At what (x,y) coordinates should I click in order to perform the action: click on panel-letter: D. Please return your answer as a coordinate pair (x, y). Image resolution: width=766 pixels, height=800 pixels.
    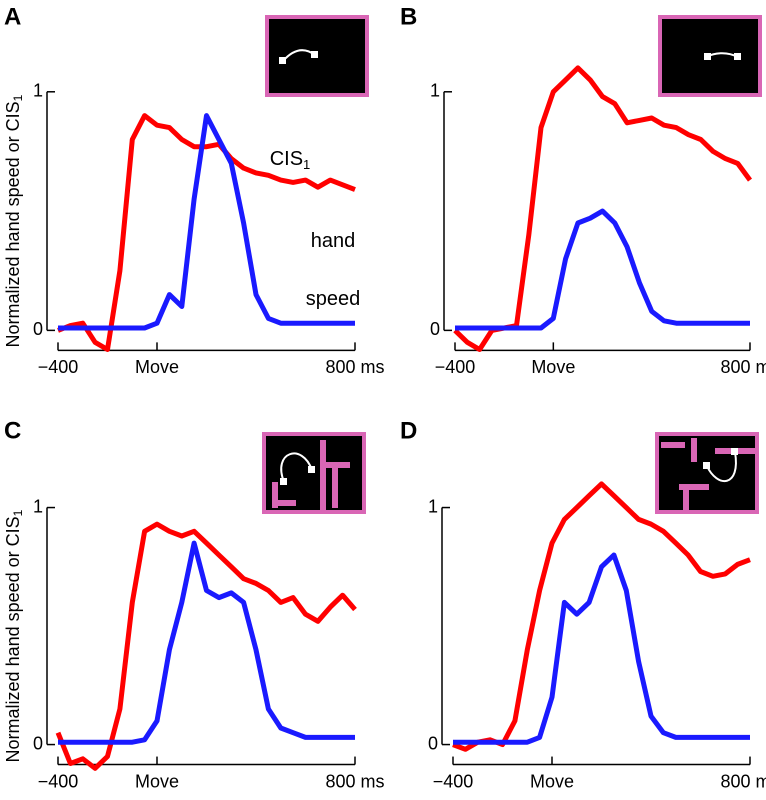
    Looking at the image, I should click on (408, 430).